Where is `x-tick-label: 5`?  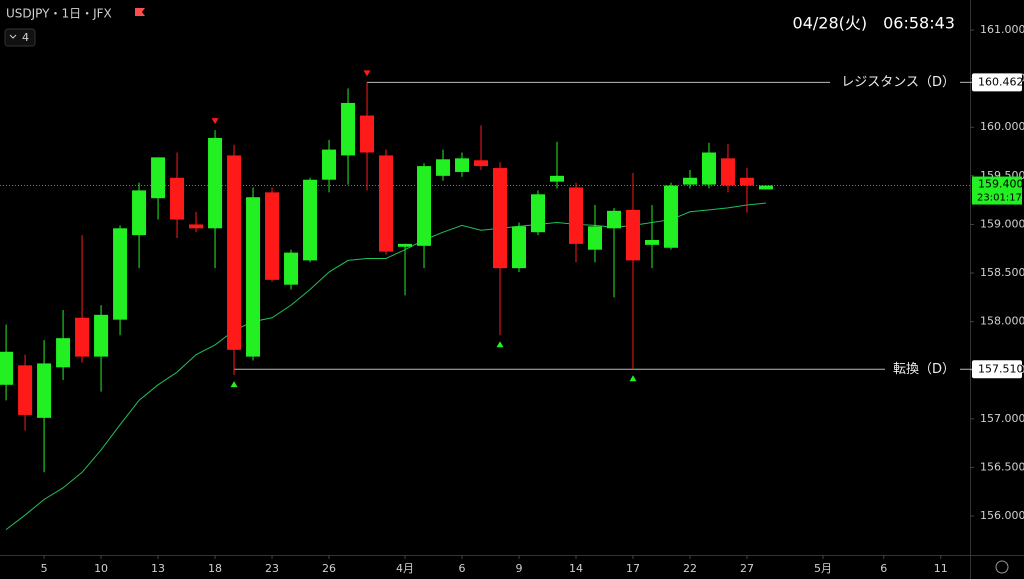 x-tick-label: 5 is located at coordinates (44, 568).